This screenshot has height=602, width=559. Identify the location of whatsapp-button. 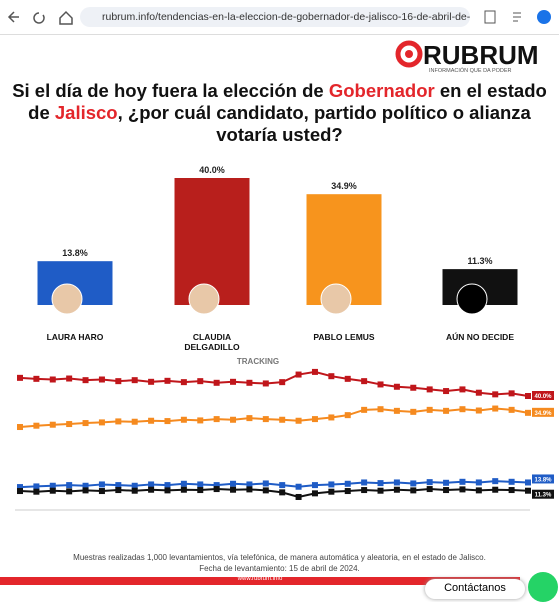
(543, 587).